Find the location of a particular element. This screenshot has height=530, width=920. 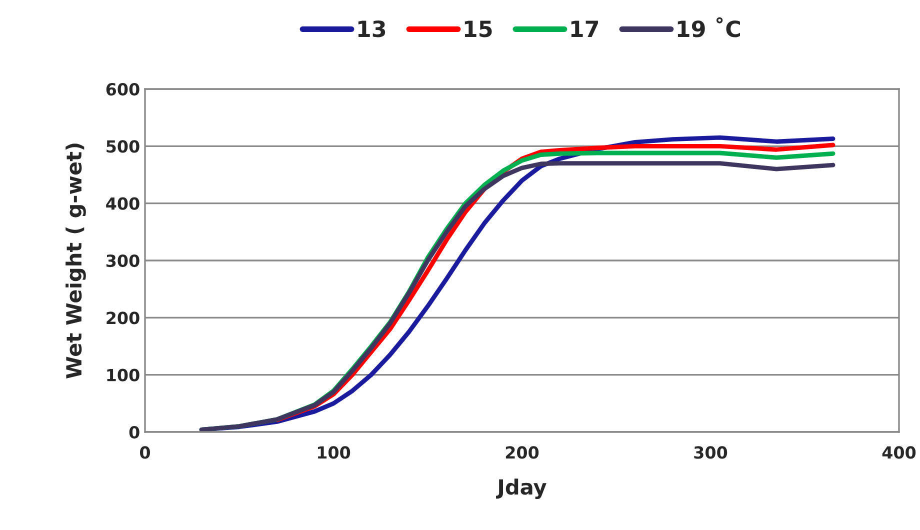

legend-label: 19 ˚C is located at coordinates (709, 27).